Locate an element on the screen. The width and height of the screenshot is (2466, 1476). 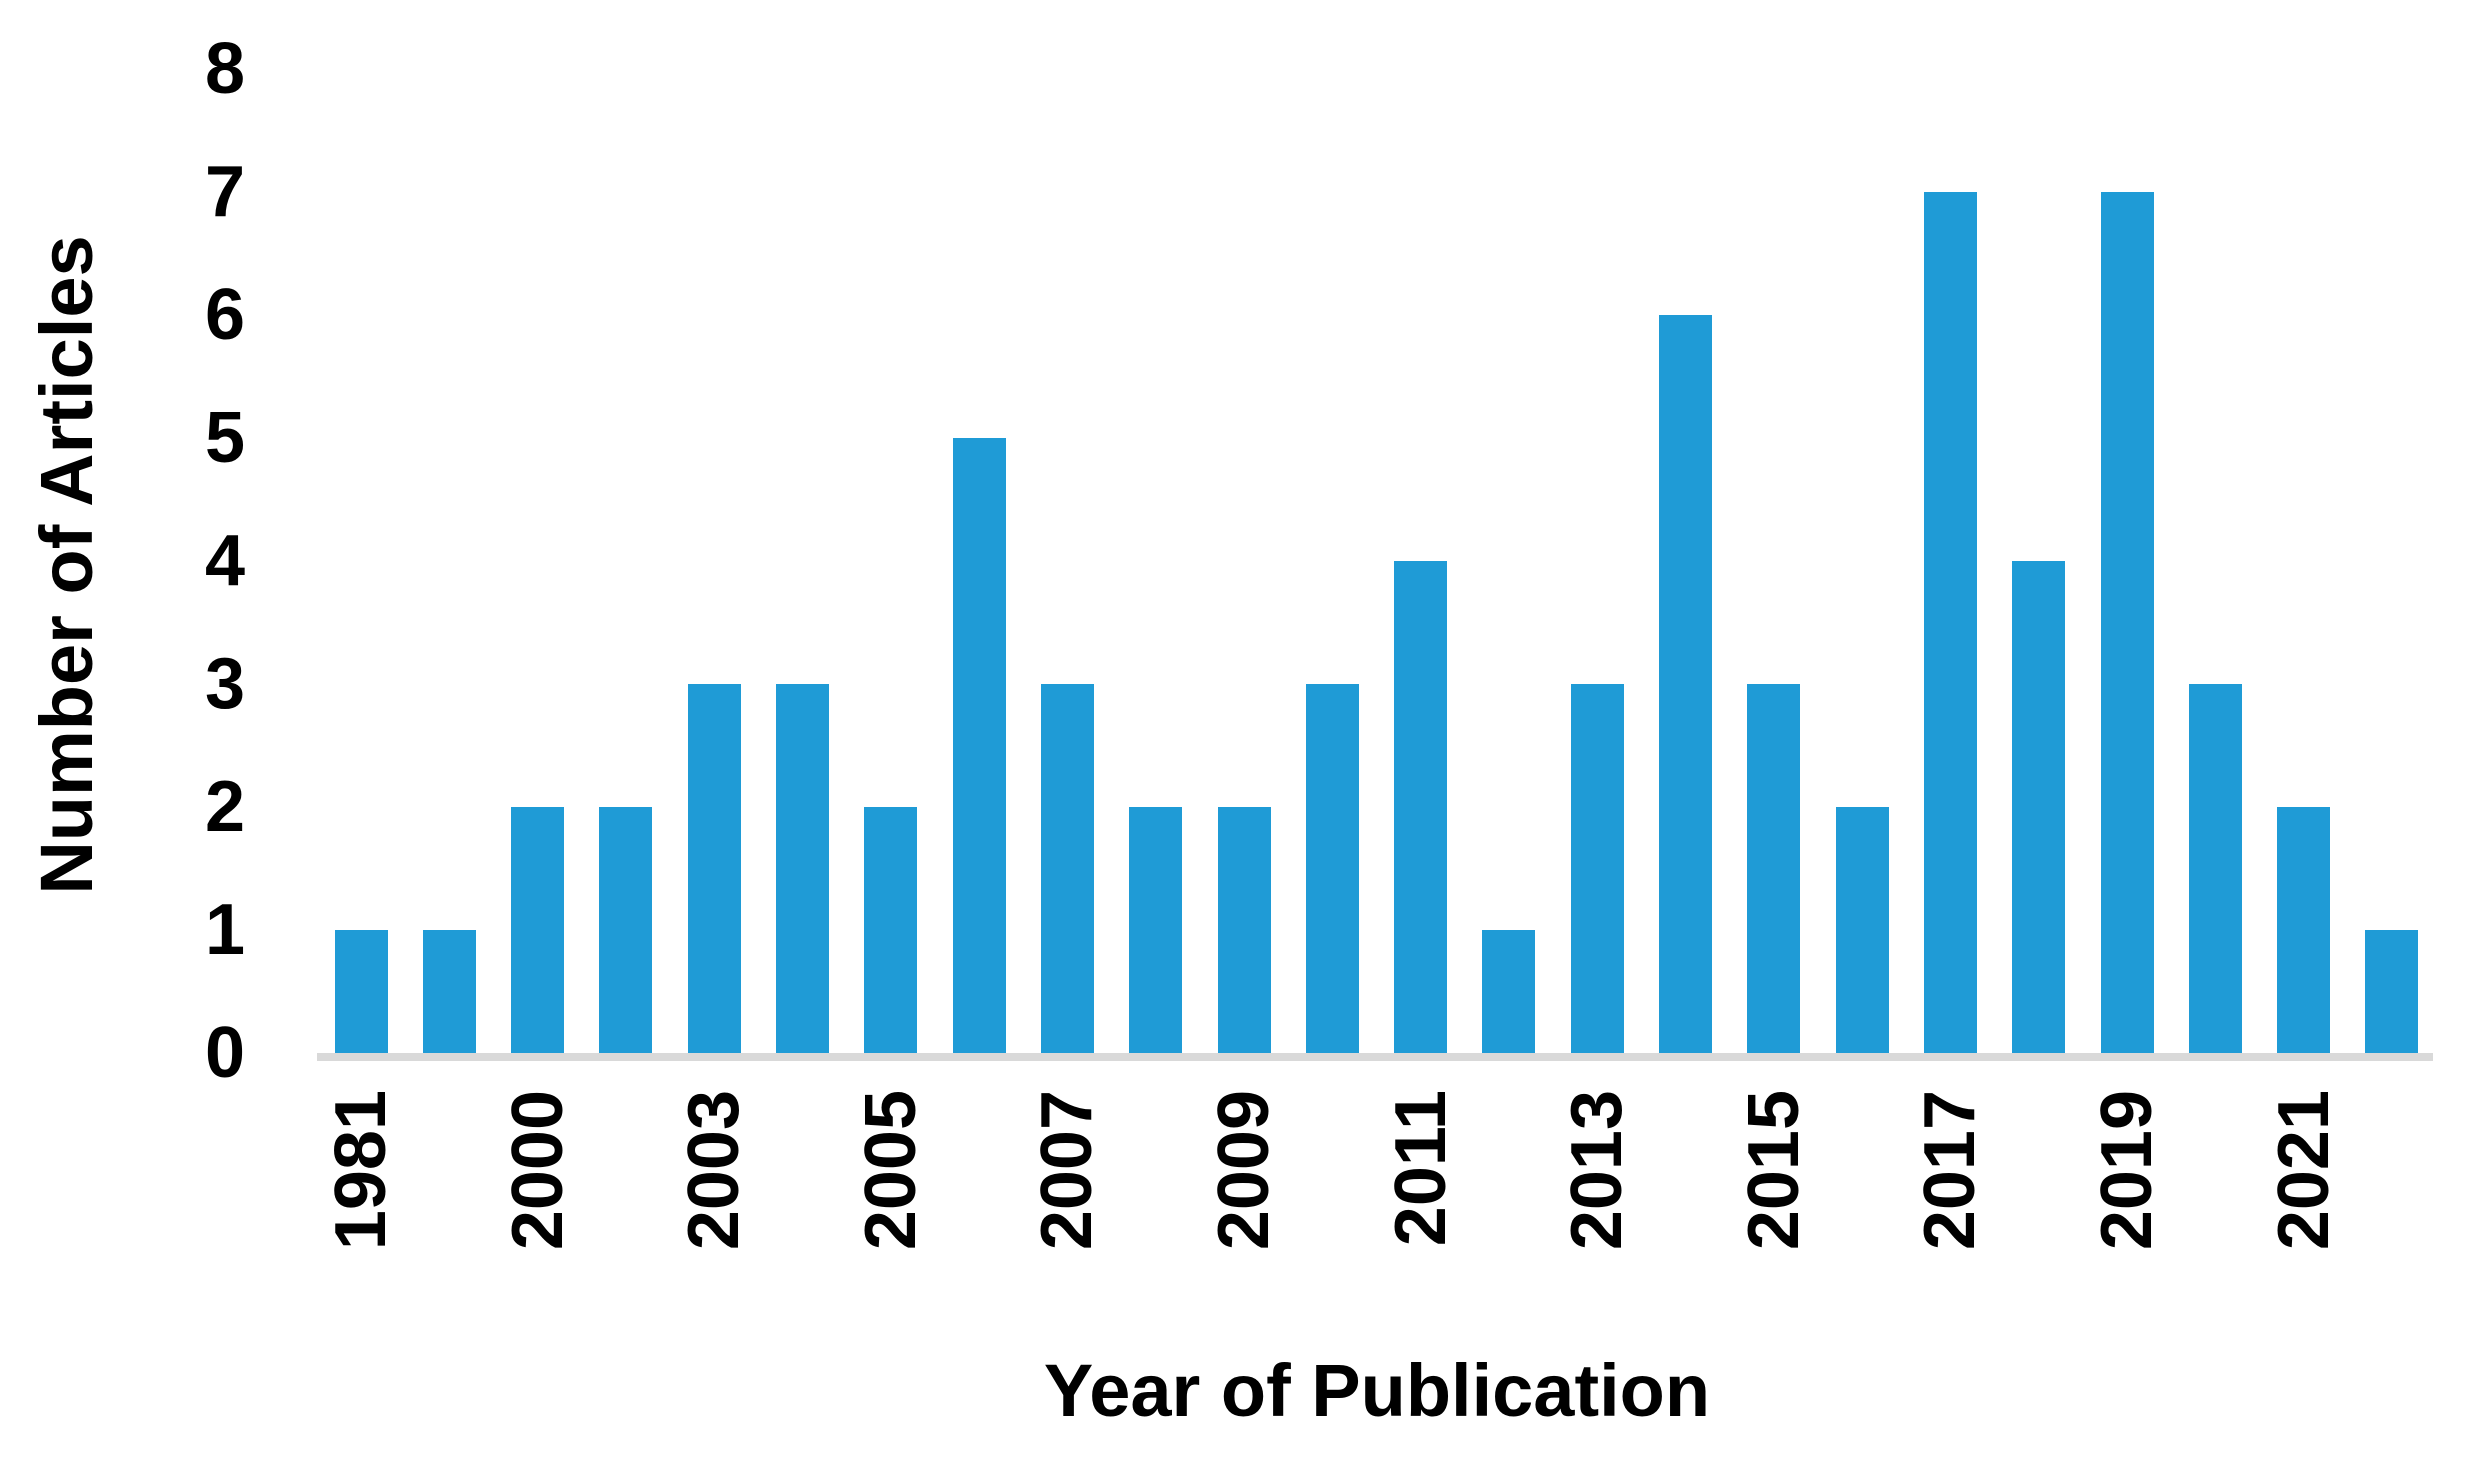
x-tick-label-text: 2015 is located at coordinates (1773, 1170).